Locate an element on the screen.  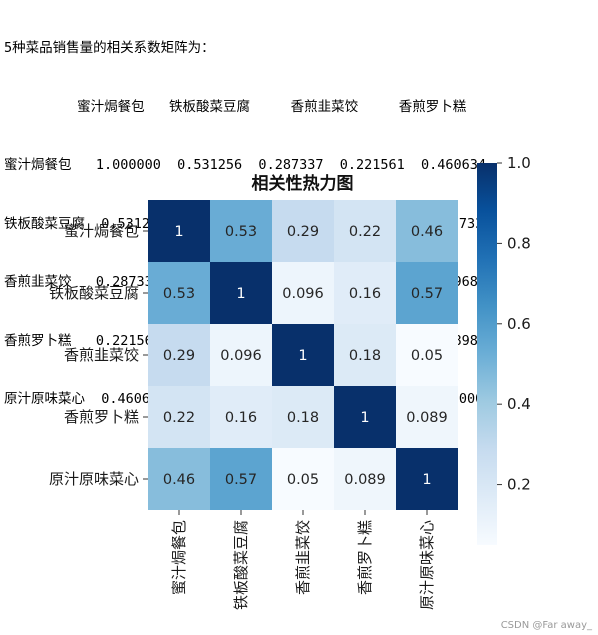
y-tick-label: 香煎韭菜饺 is located at coordinates (101, 355).